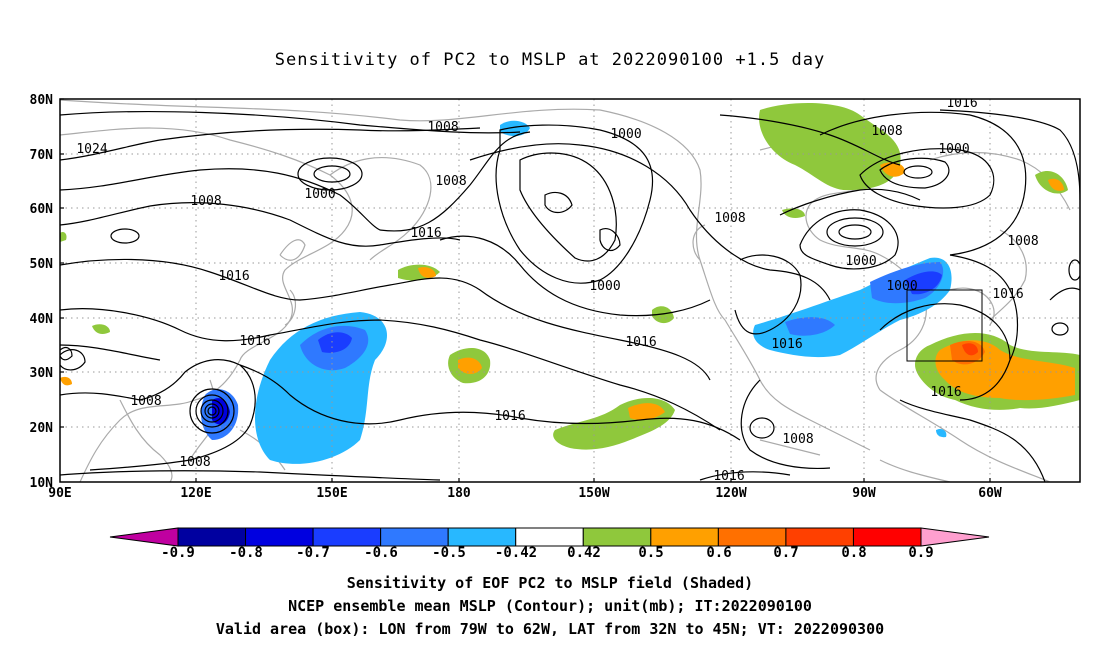 This screenshot has width=1100, height=650. I want to click on colorbar-label: 0.8, so click(853, 553).